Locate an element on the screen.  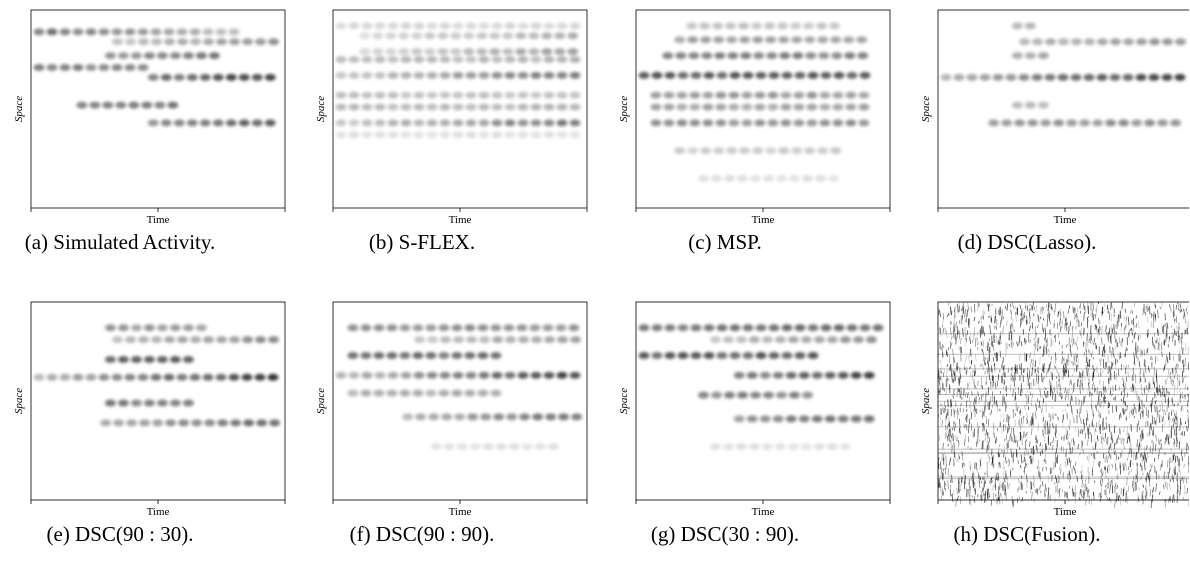
caption: (f) DSC(90 : 90). is located at coordinates (422, 534).